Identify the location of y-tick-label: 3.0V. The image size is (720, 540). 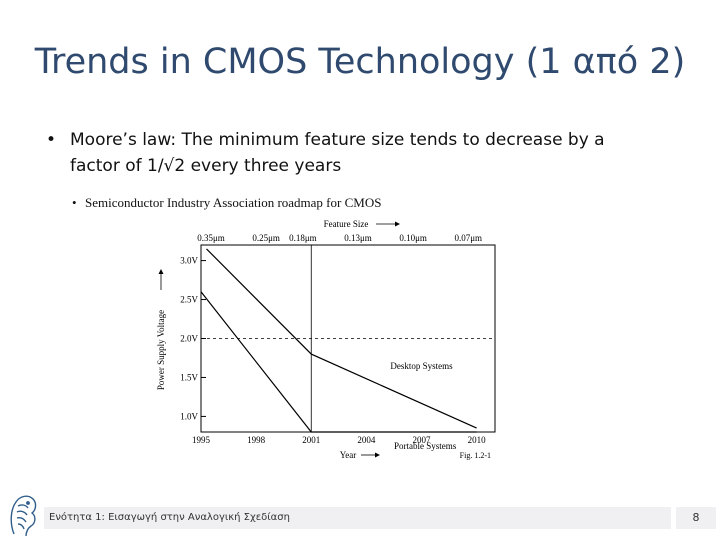
(189, 261).